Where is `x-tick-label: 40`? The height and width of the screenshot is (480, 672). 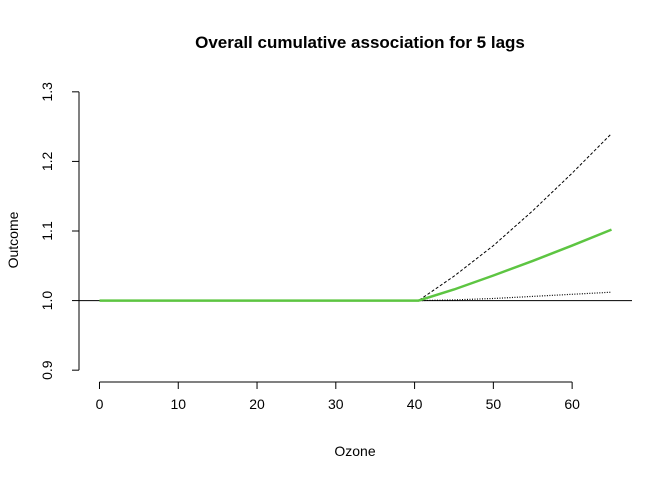 x-tick-label: 40 is located at coordinates (415, 404).